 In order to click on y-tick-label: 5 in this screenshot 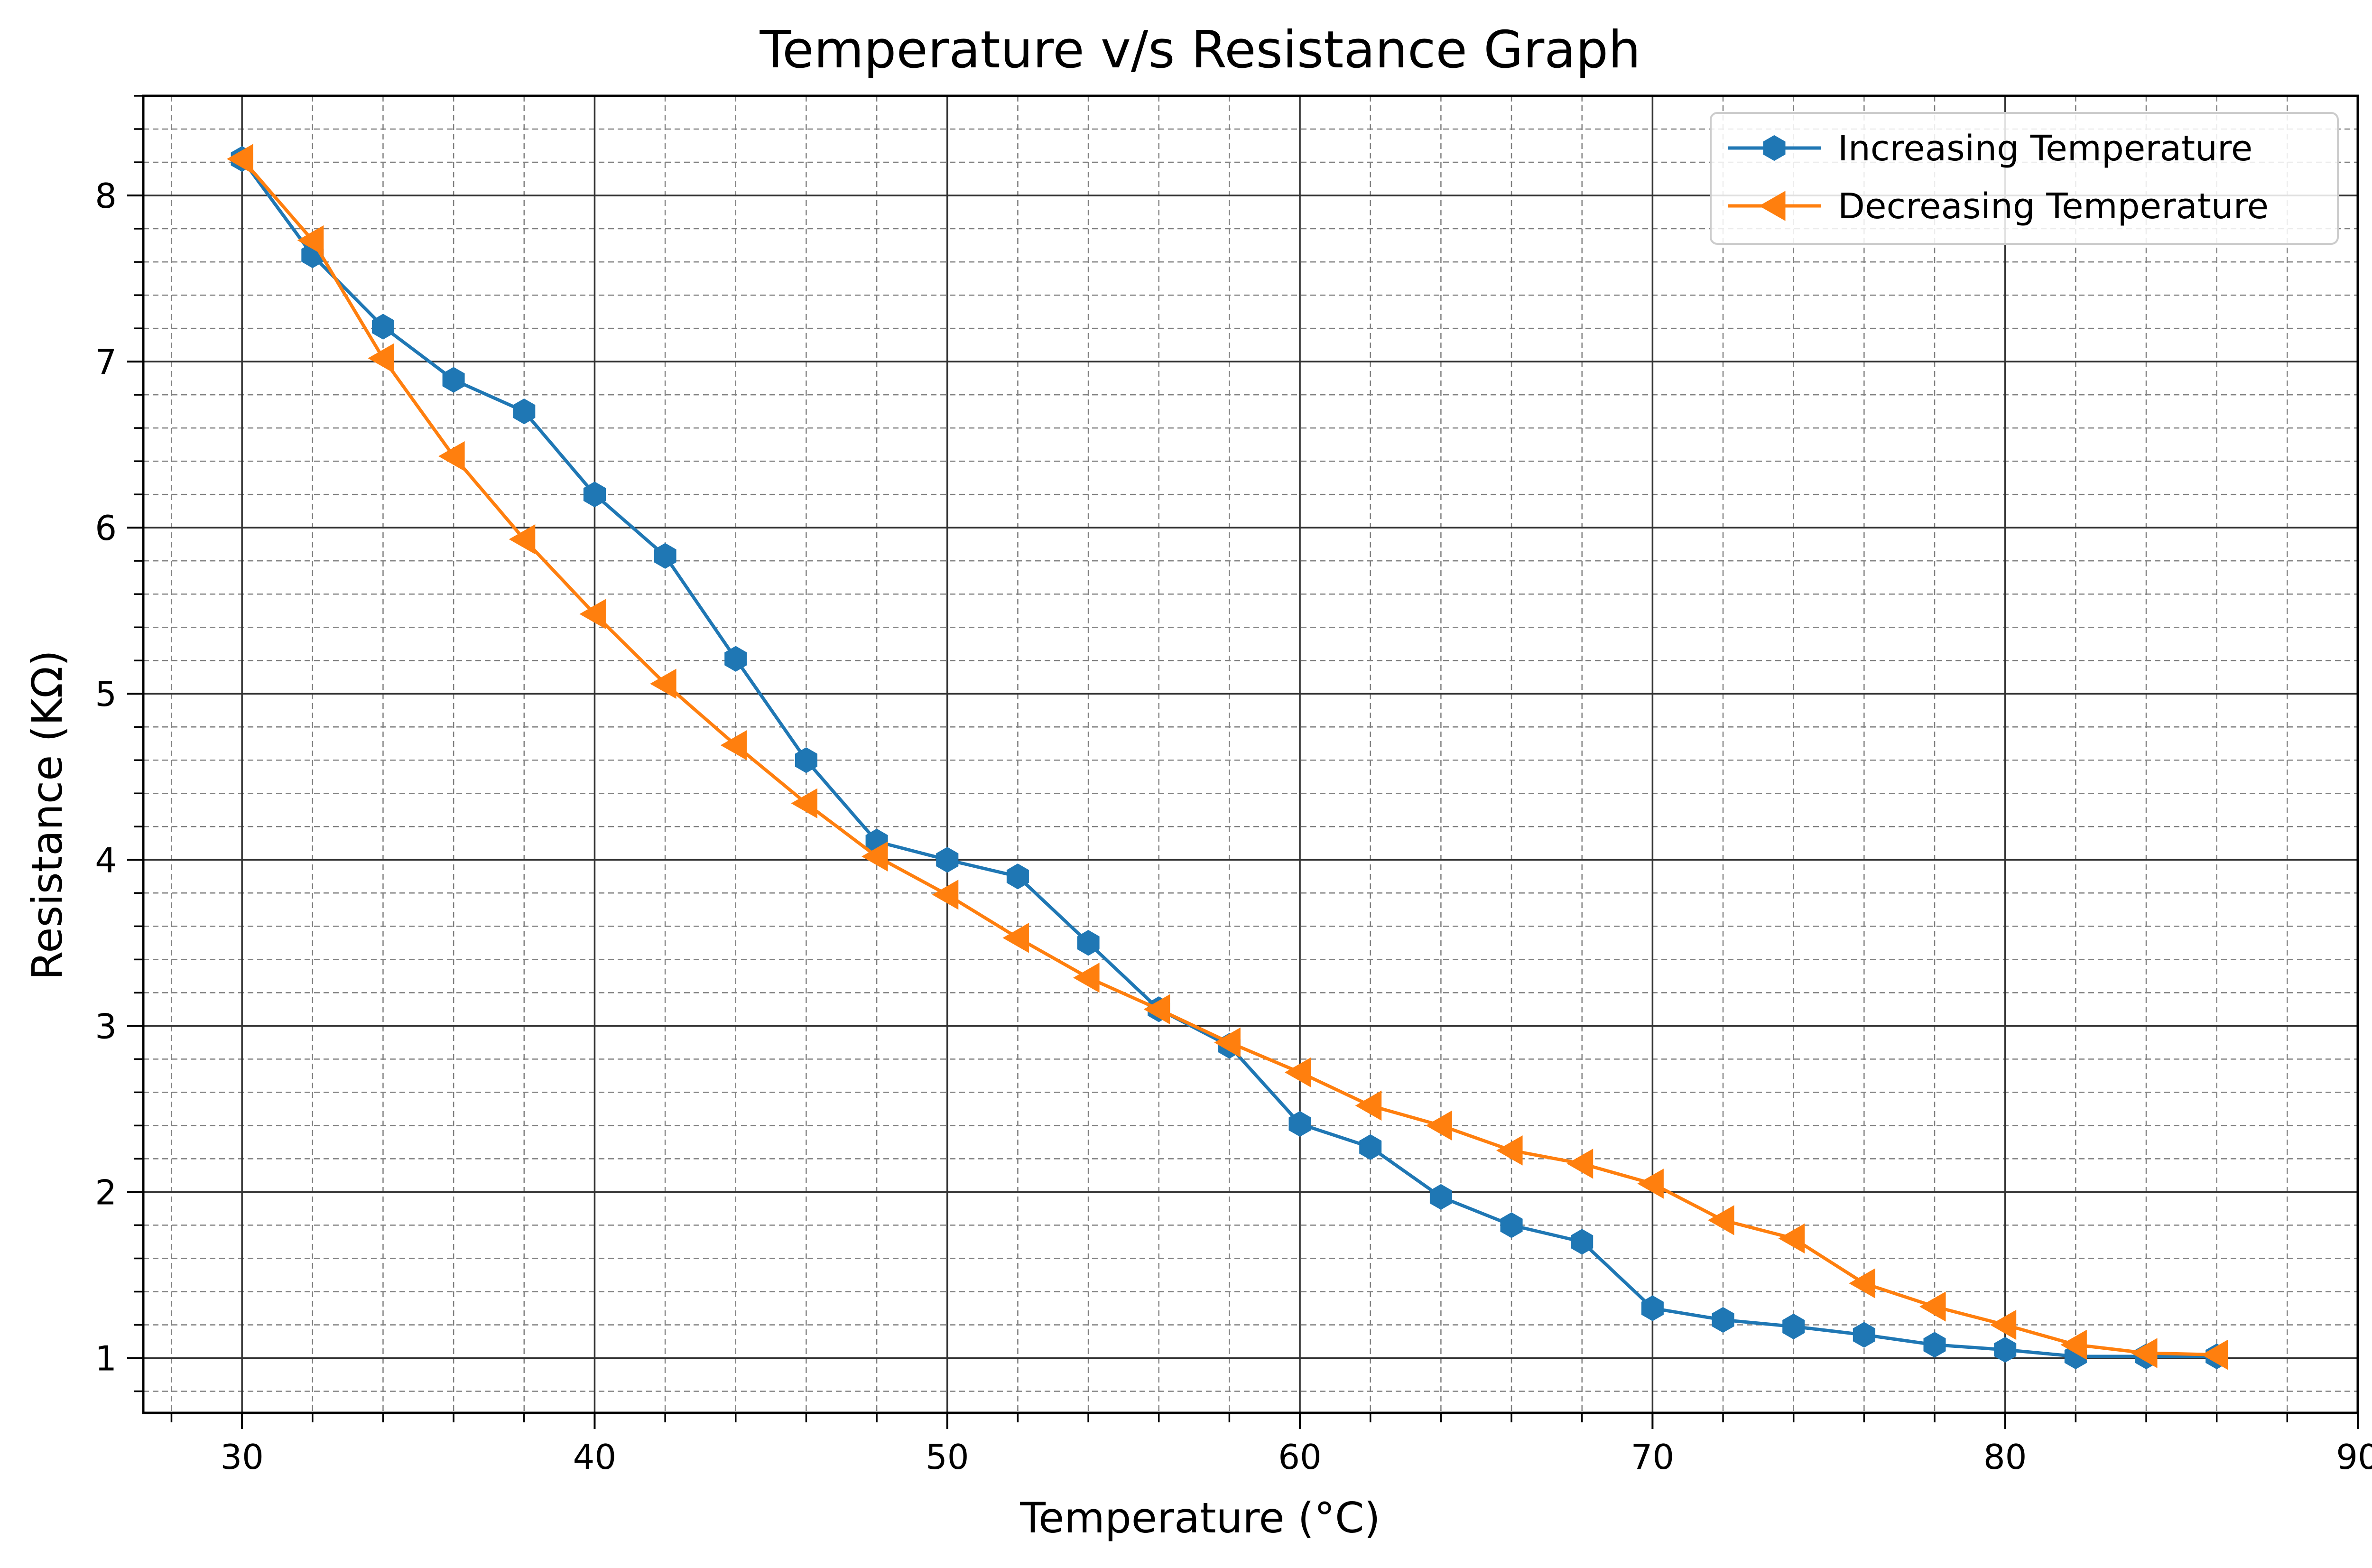, I will do `click(106, 694)`.